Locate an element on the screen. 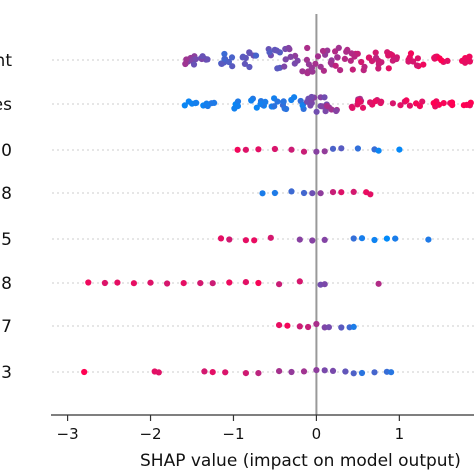 This screenshot has width=474, height=474. feature-label: es is located at coordinates (6, 105).